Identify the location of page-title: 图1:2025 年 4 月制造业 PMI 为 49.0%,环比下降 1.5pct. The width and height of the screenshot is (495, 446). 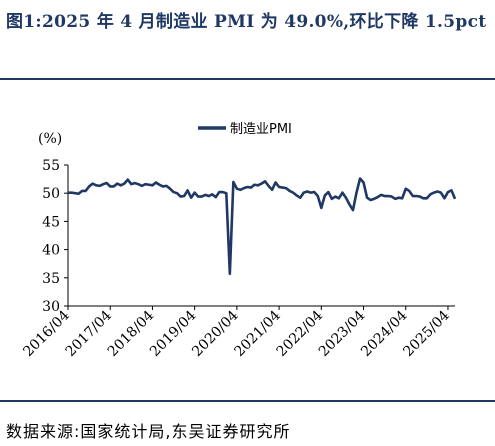
(246, 22).